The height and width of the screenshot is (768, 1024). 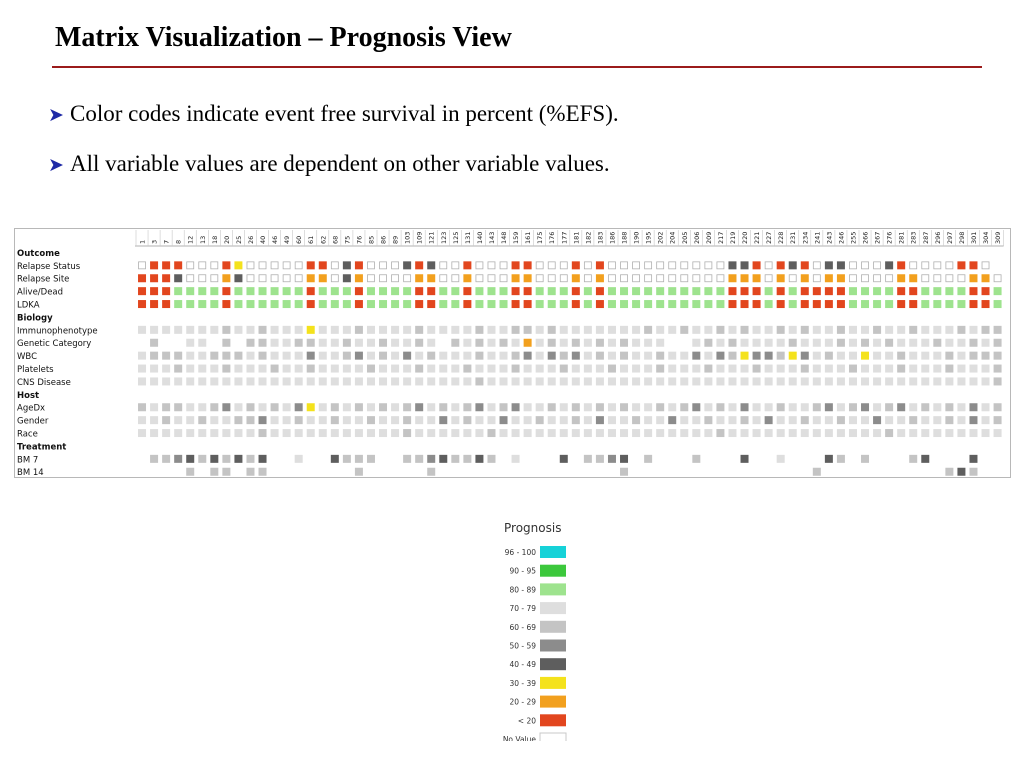 I want to click on column-label: 241, so click(x=817, y=238).